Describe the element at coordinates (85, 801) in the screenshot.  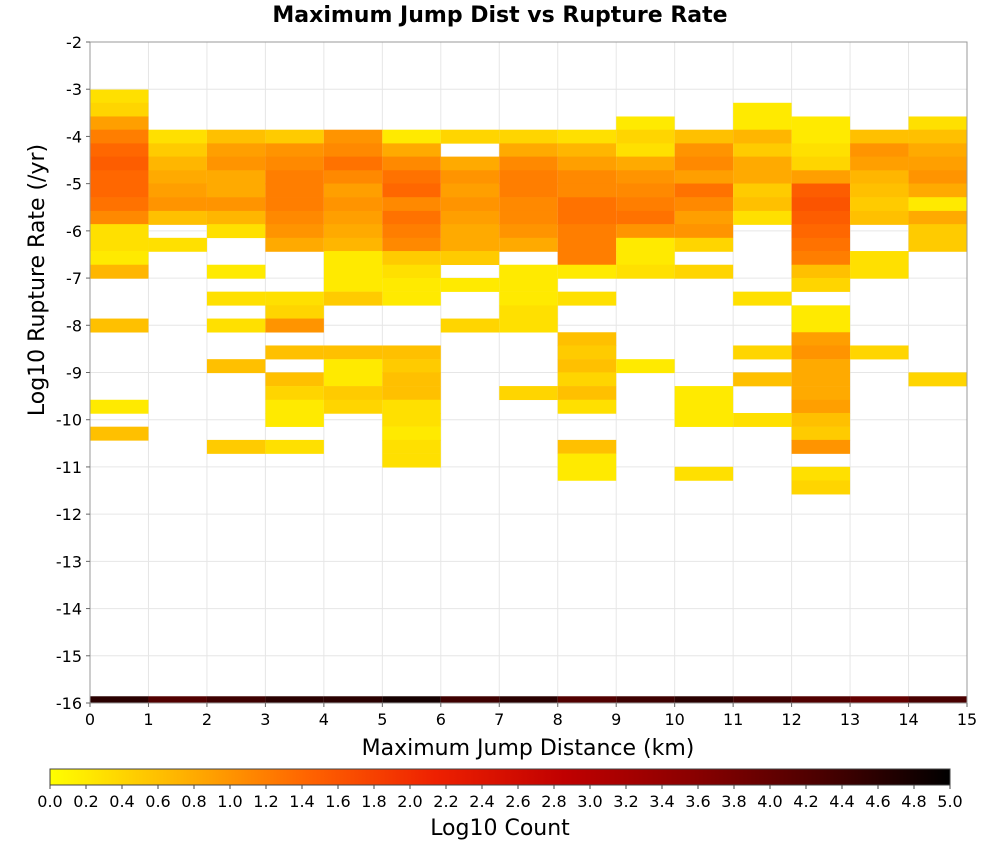
I see `colorbar-tick-label: 0.2` at that location.